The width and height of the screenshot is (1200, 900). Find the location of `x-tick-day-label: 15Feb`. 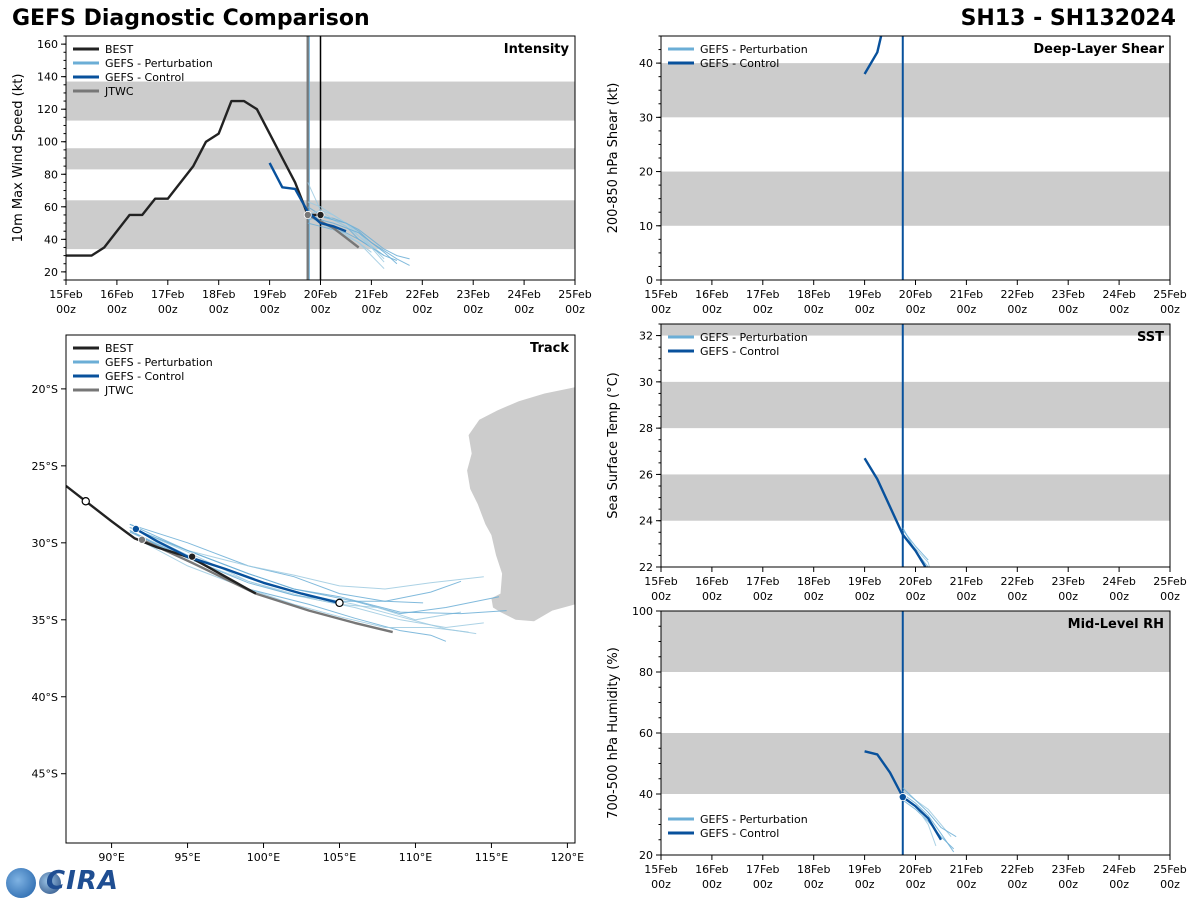

x-tick-day-label: 15Feb is located at coordinates (65, 294).